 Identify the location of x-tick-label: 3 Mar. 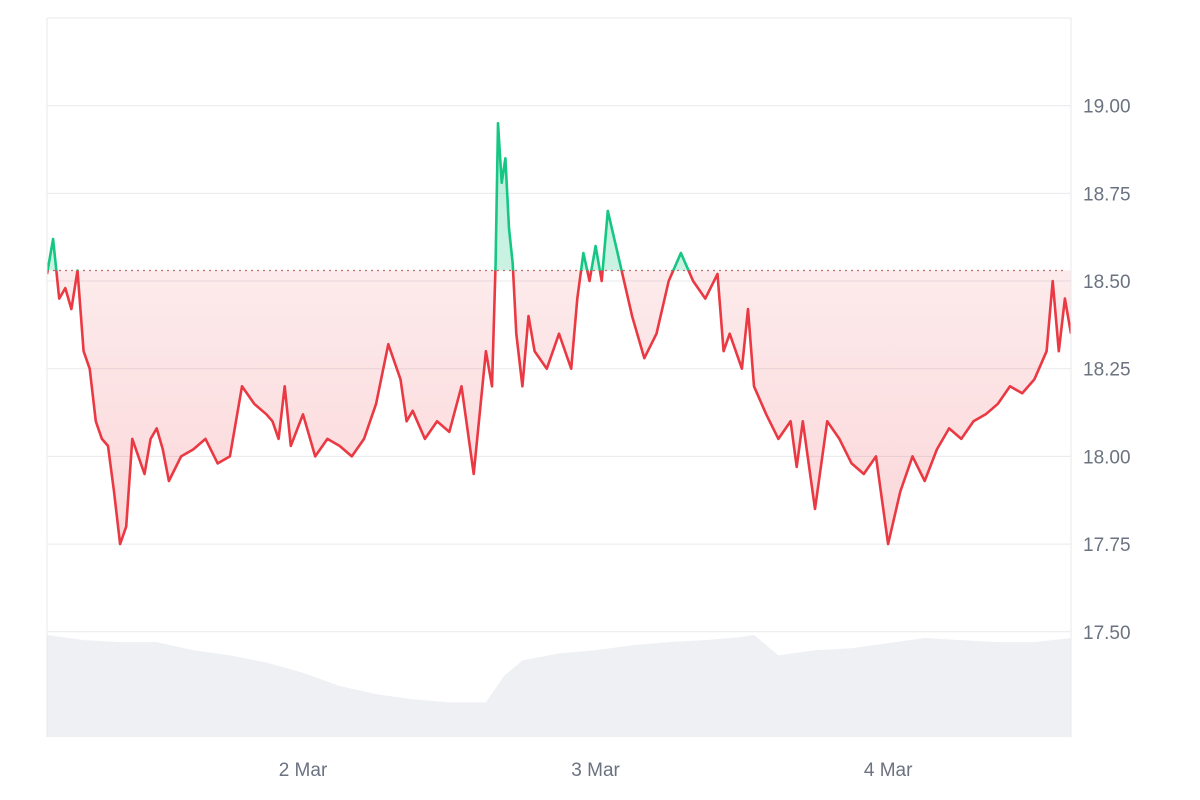
(595, 770).